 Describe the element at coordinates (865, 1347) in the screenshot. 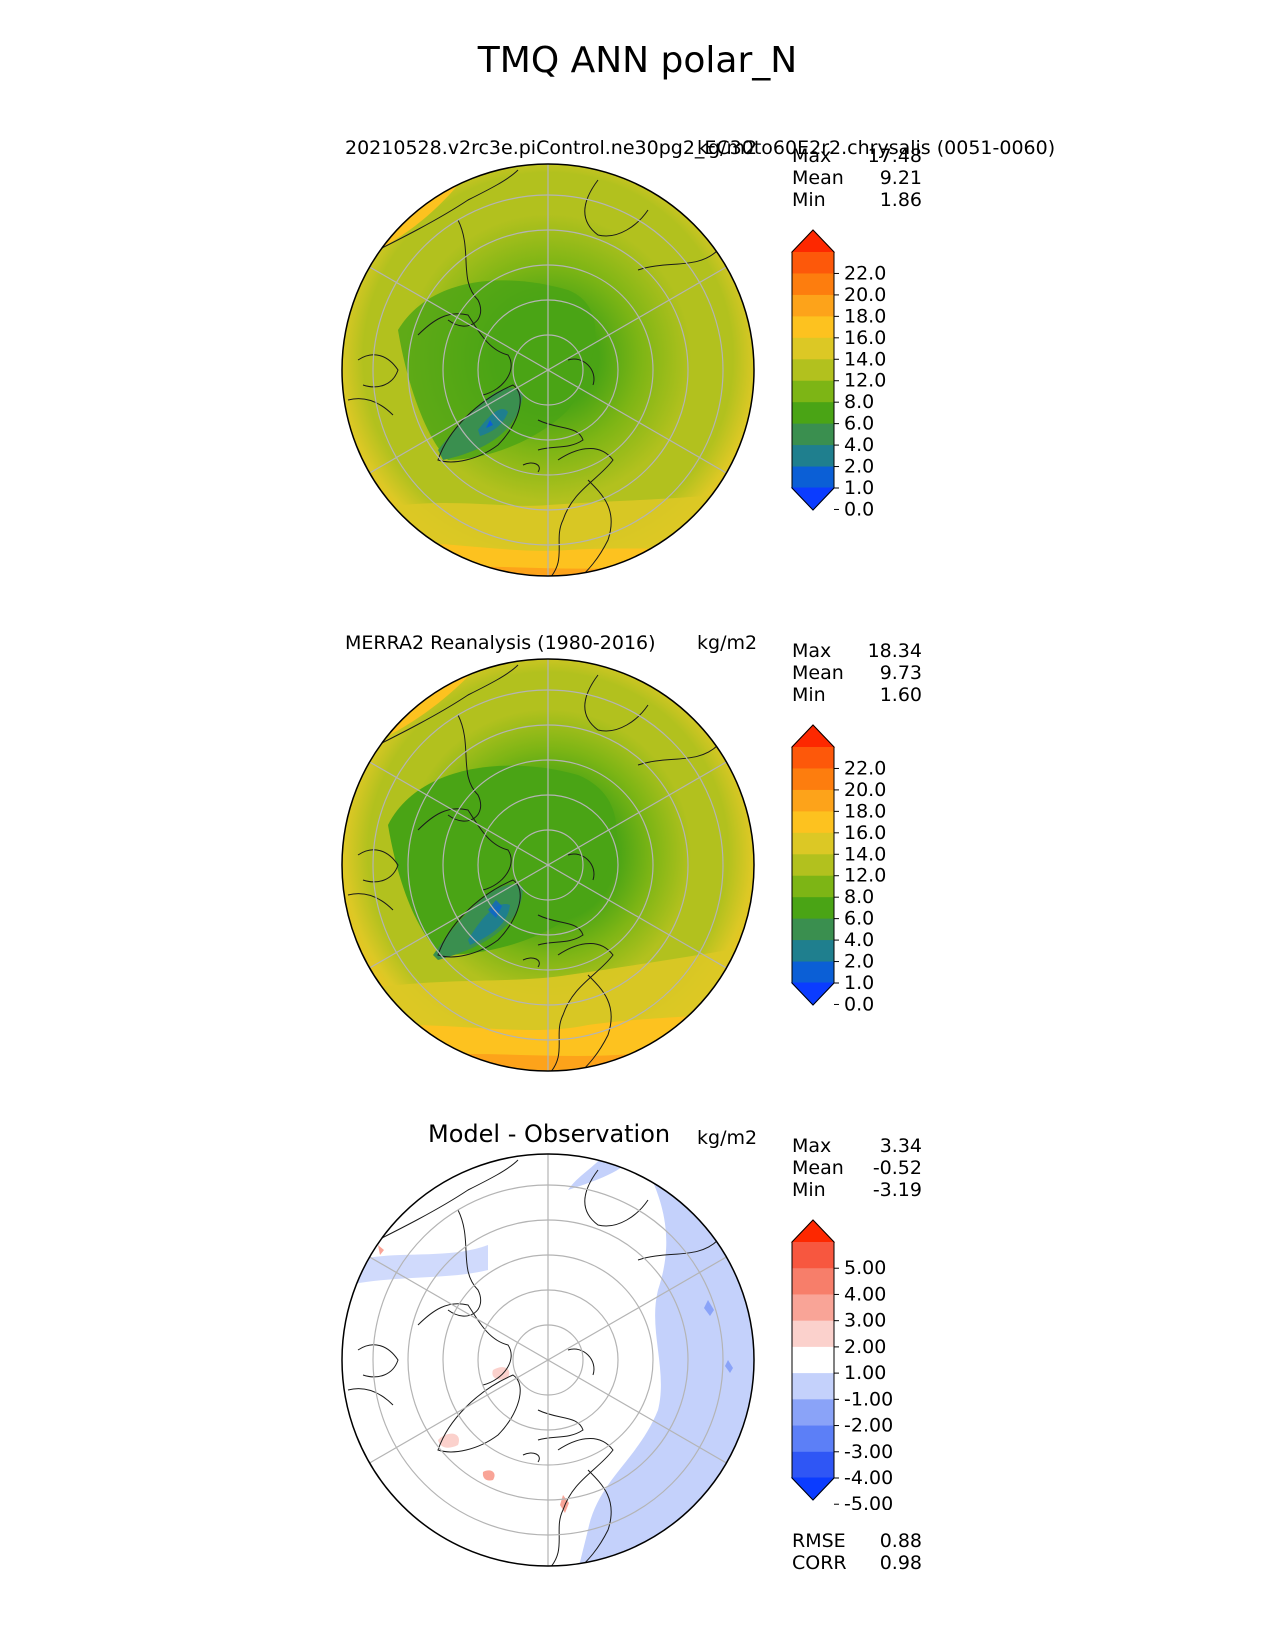

I see `colorbar-tick-label: 2.00` at that location.